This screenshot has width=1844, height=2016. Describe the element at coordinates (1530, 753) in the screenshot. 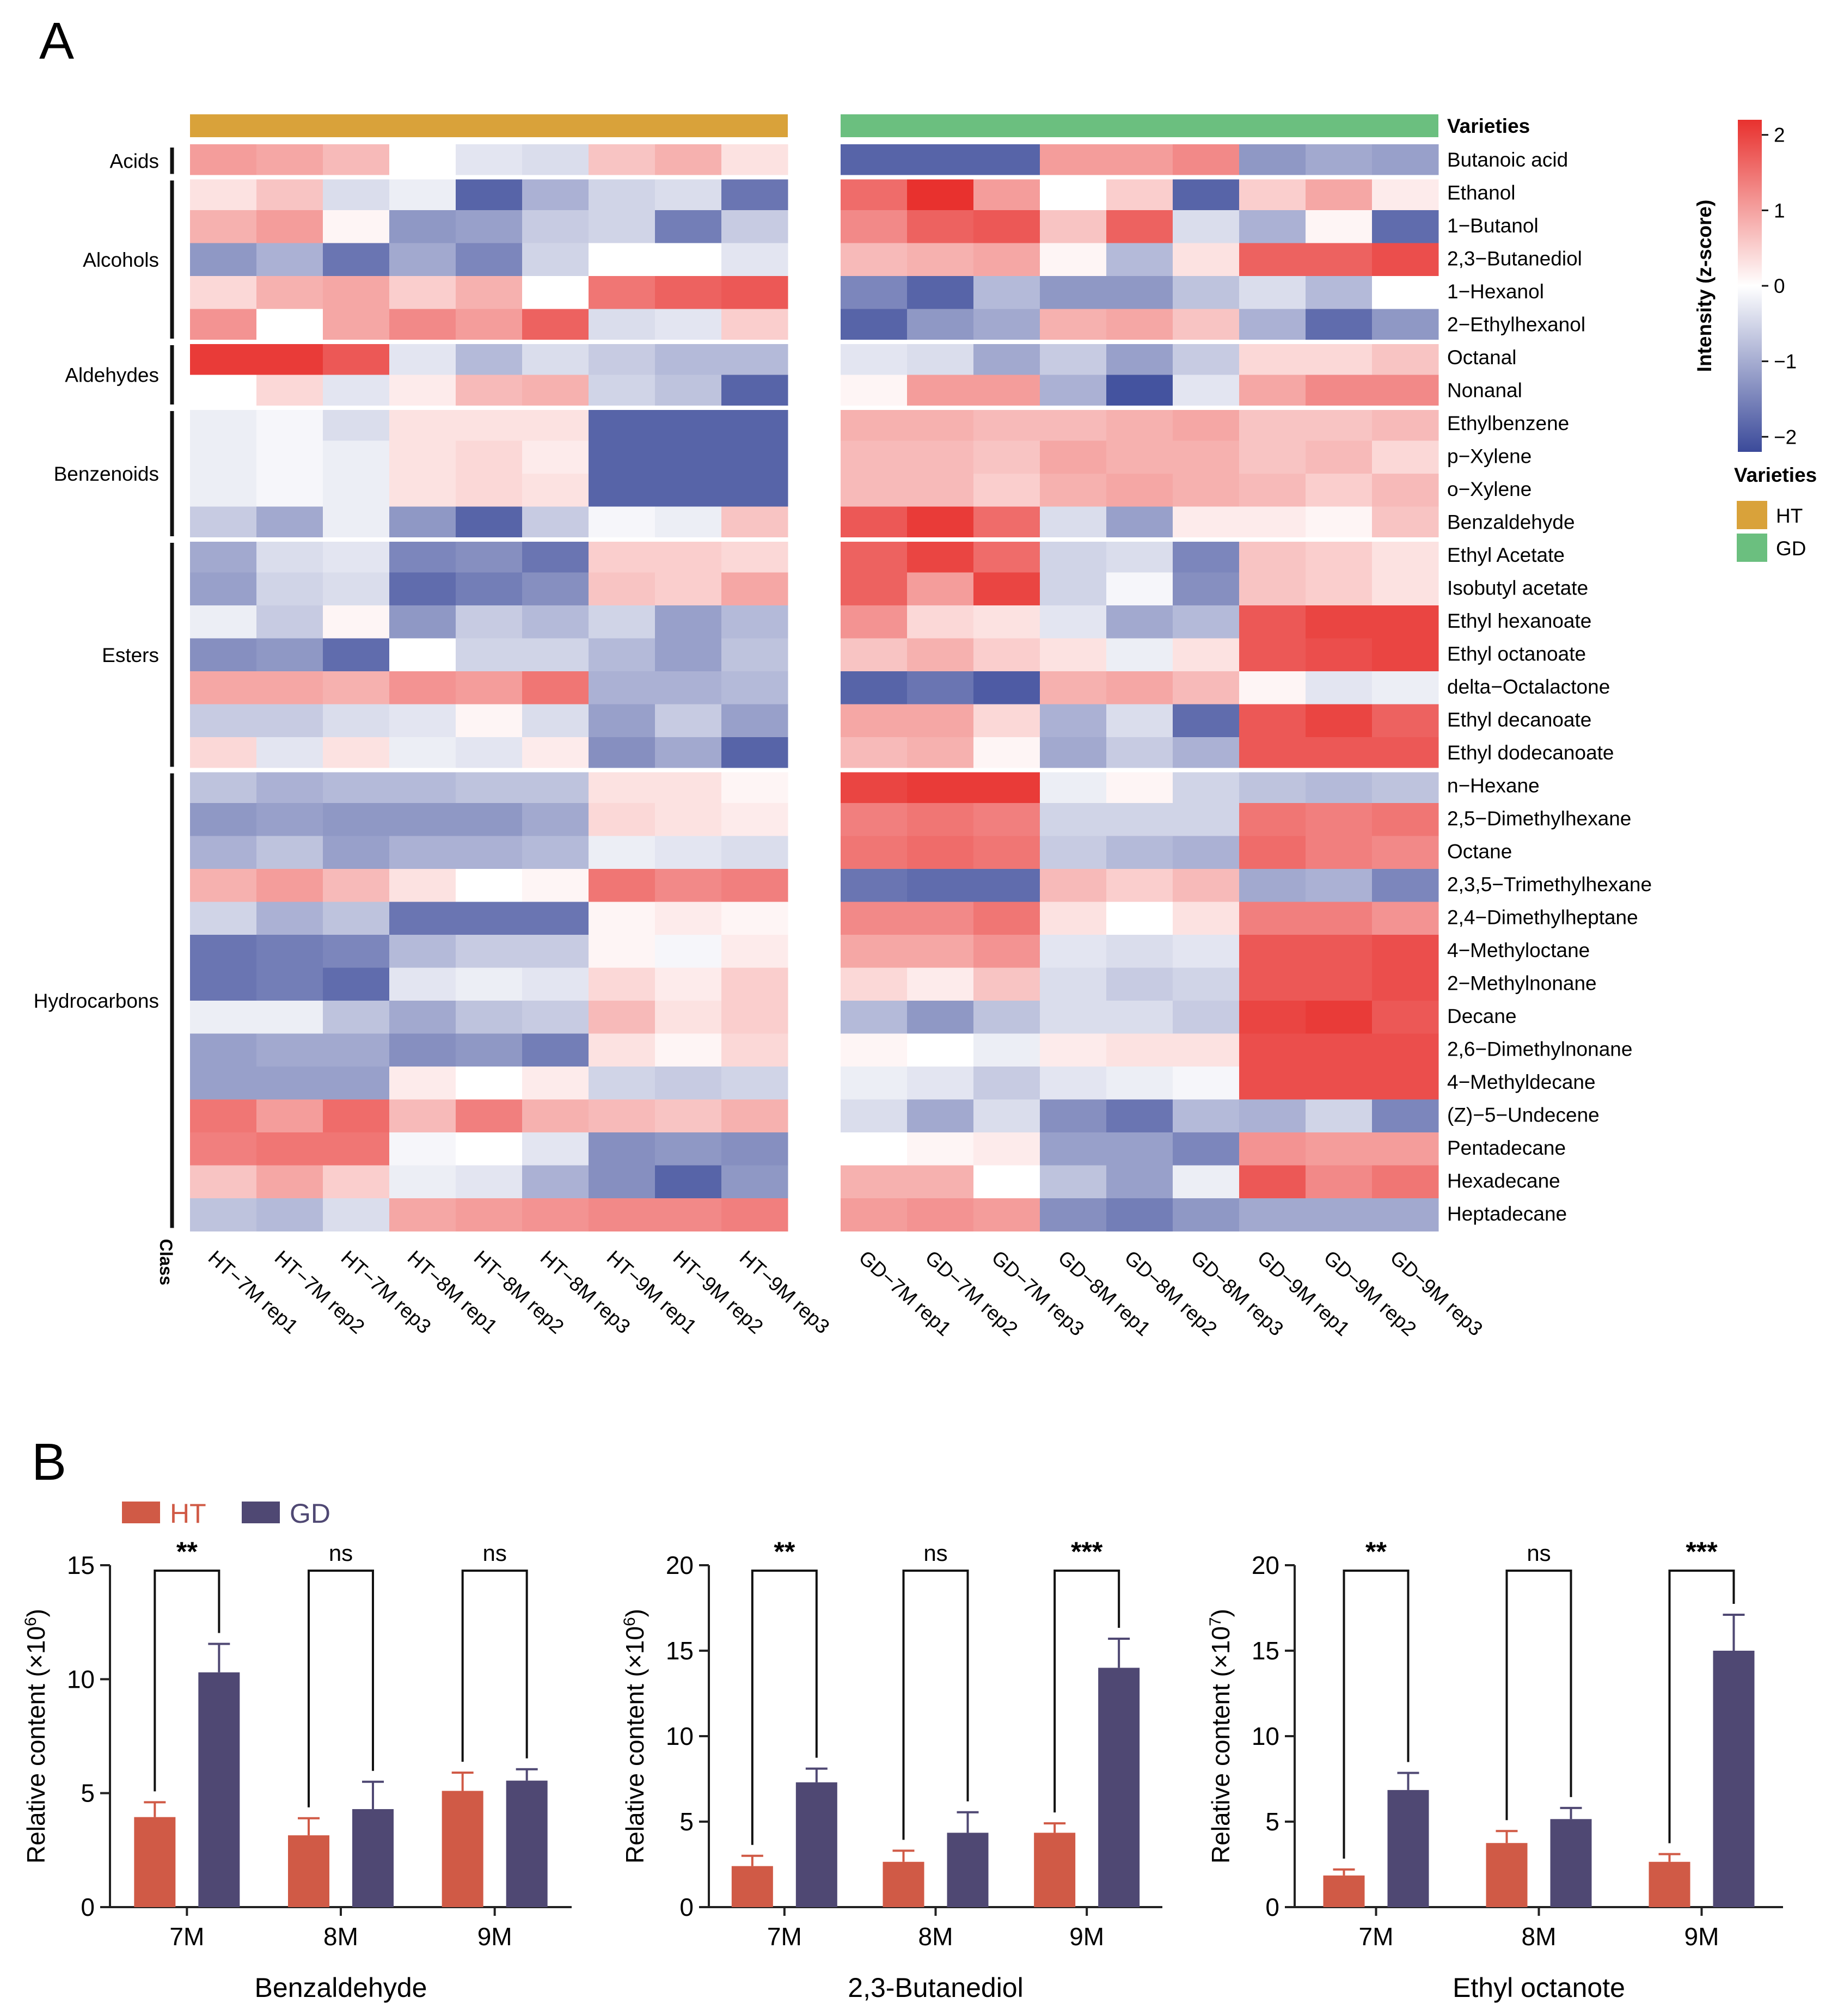

I see `compound-label: Ethyl dodecanoate` at that location.